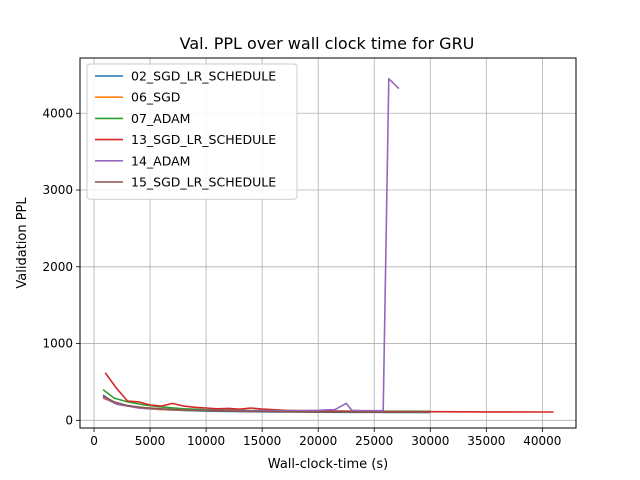  Describe the element at coordinates (155, 97) in the screenshot. I see `legend-entry: 06_SGD` at that location.